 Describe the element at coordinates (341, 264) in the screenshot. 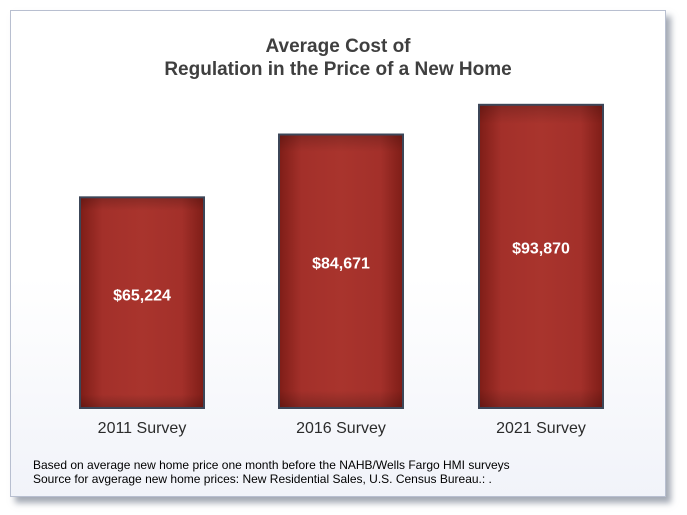

I see `data-label: $84,671` at that location.